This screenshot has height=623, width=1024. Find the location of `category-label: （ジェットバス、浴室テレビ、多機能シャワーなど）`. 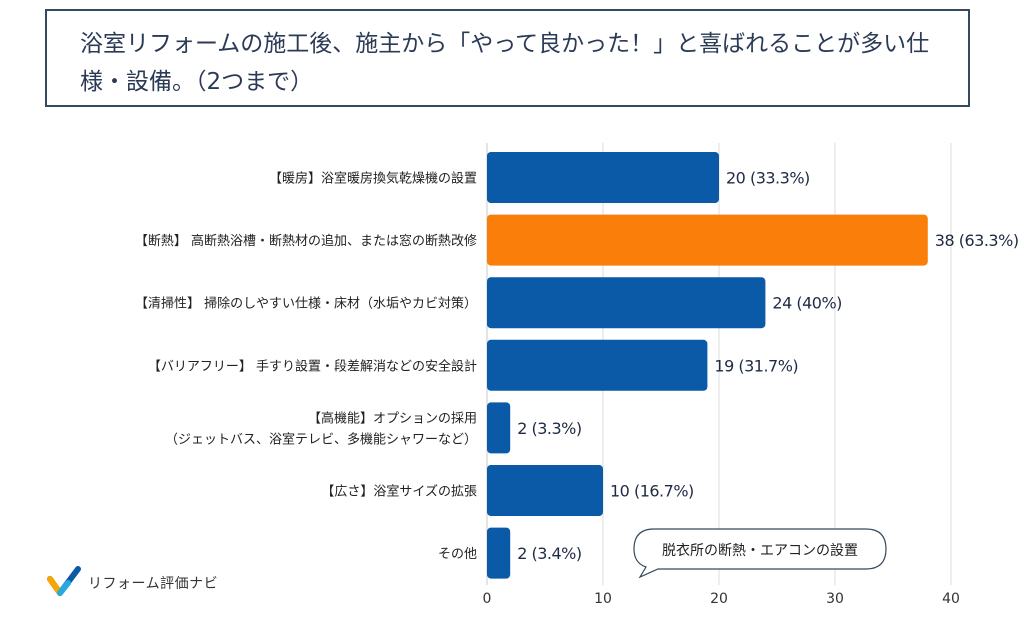

category-label: （ジェットバス、浴室テレビ、多機能シャワーなど） is located at coordinates (321, 439).